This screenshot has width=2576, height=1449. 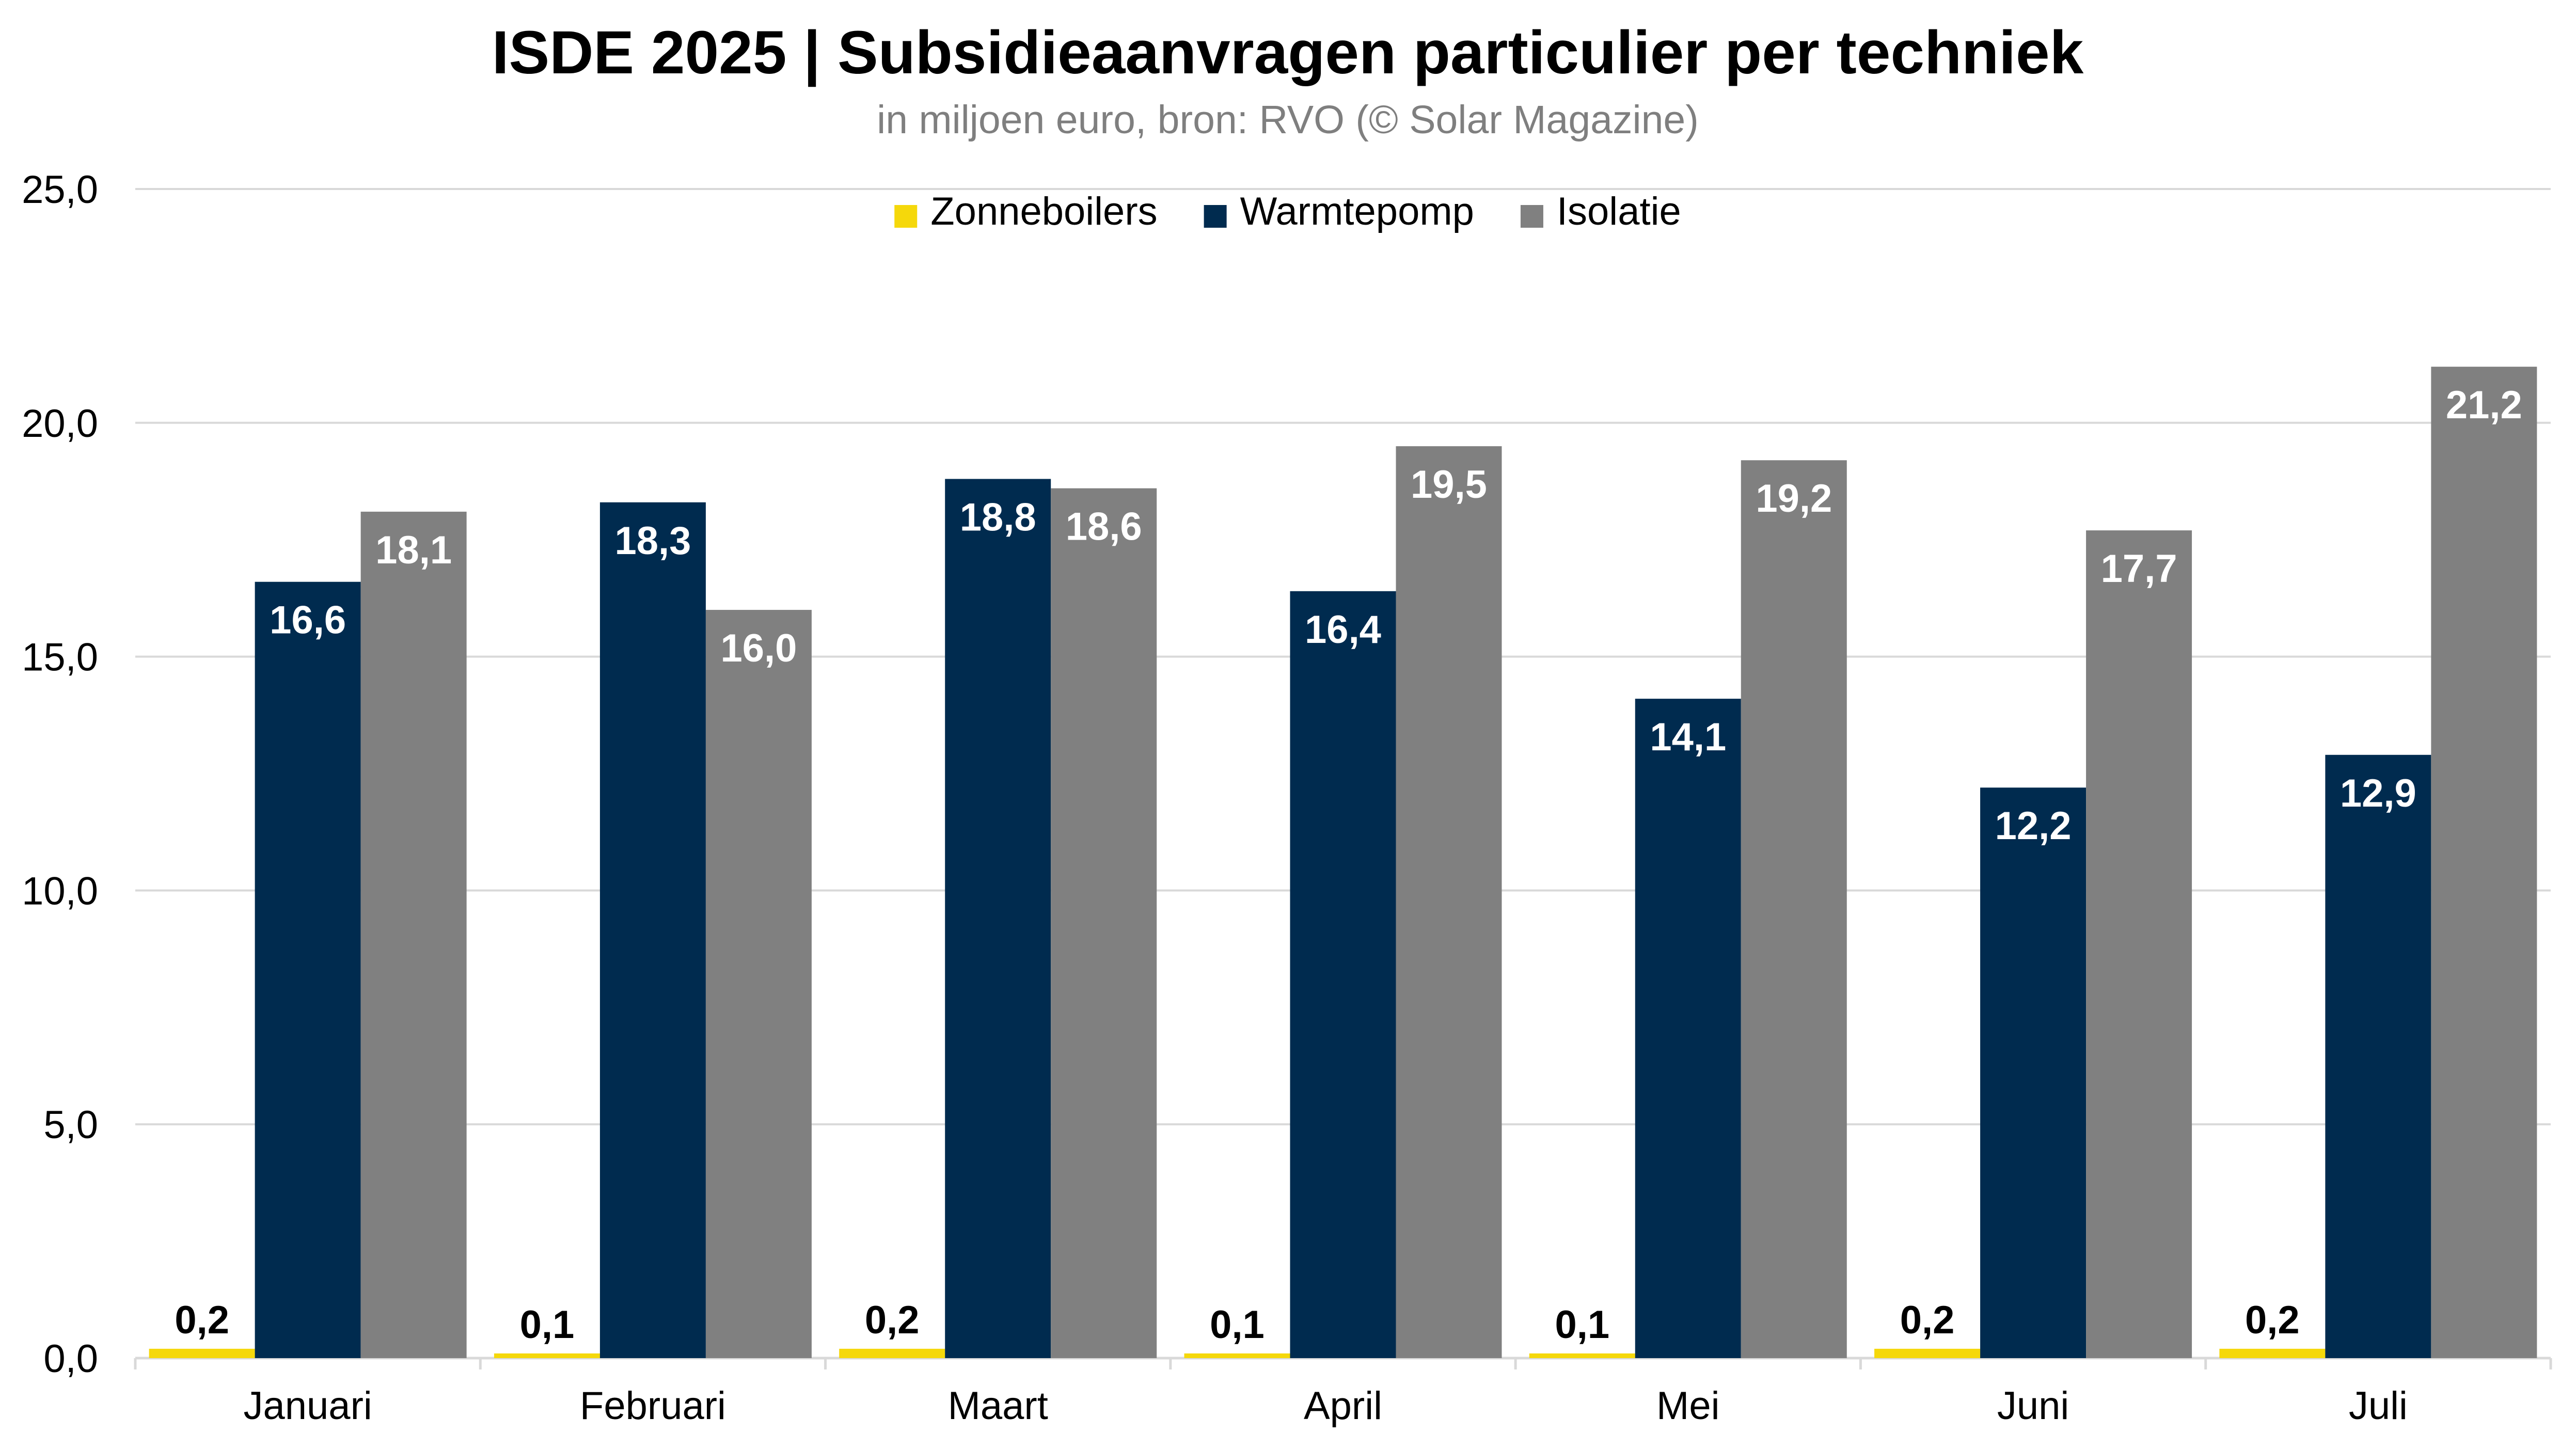 I want to click on data-label: 16,0, so click(x=759, y=648).